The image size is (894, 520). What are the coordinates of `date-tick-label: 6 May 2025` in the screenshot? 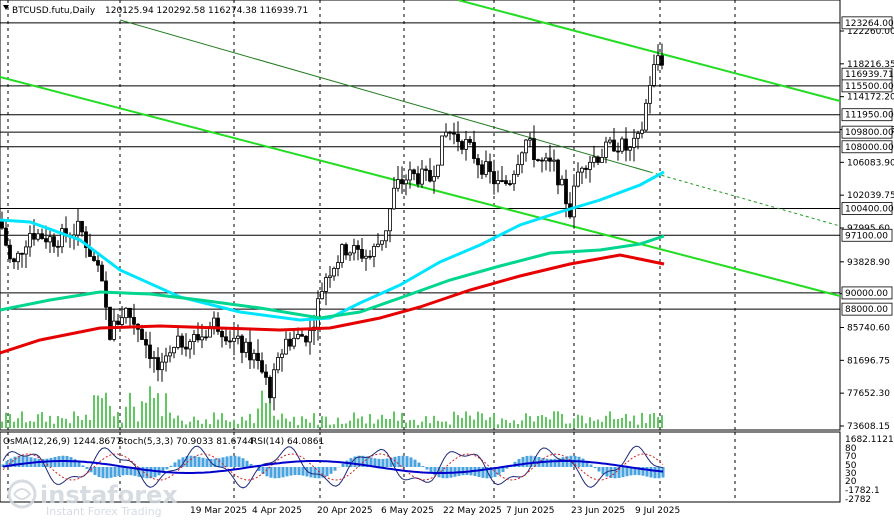 It's located at (407, 511).